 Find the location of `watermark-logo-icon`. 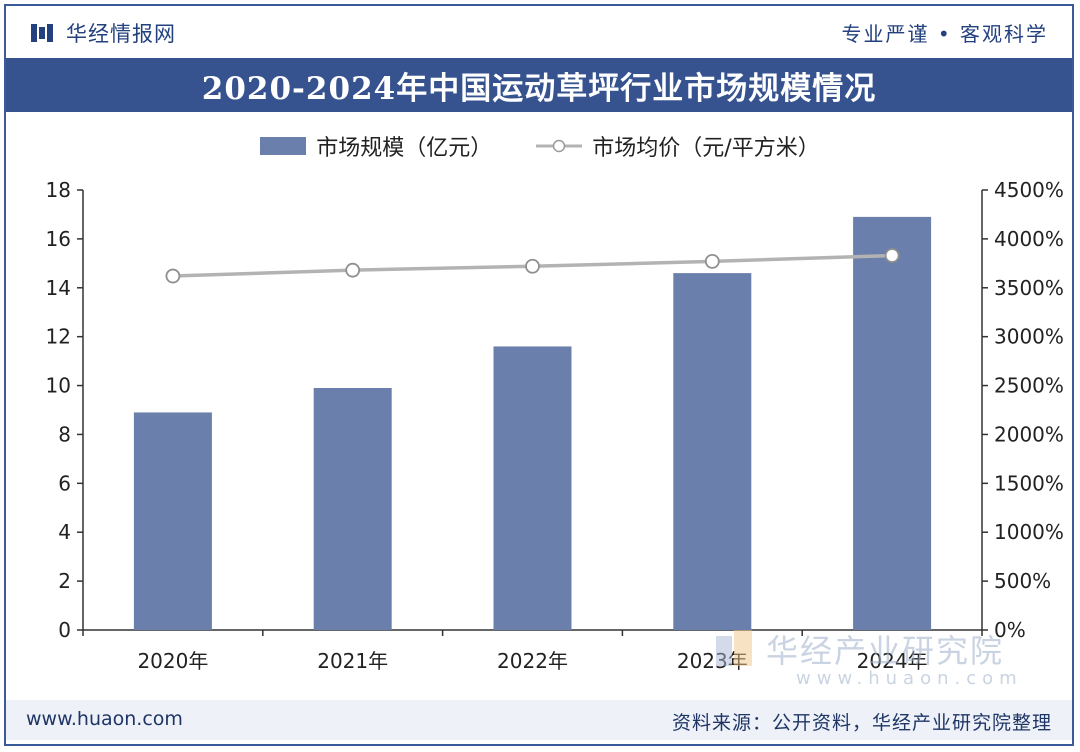

watermark-logo-icon is located at coordinates (734, 648).